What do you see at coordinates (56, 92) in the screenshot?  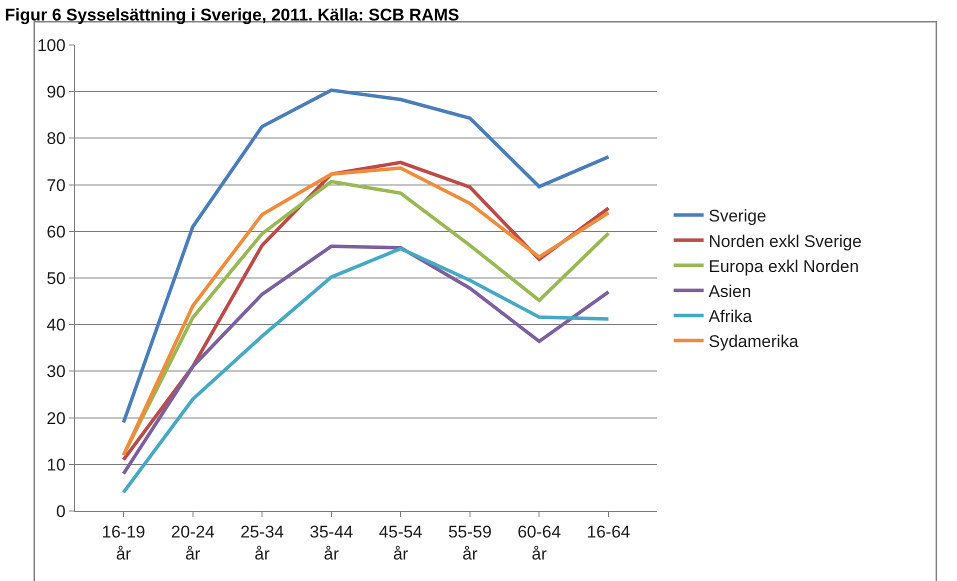 I see `y-tick-label: 90` at bounding box center [56, 92].